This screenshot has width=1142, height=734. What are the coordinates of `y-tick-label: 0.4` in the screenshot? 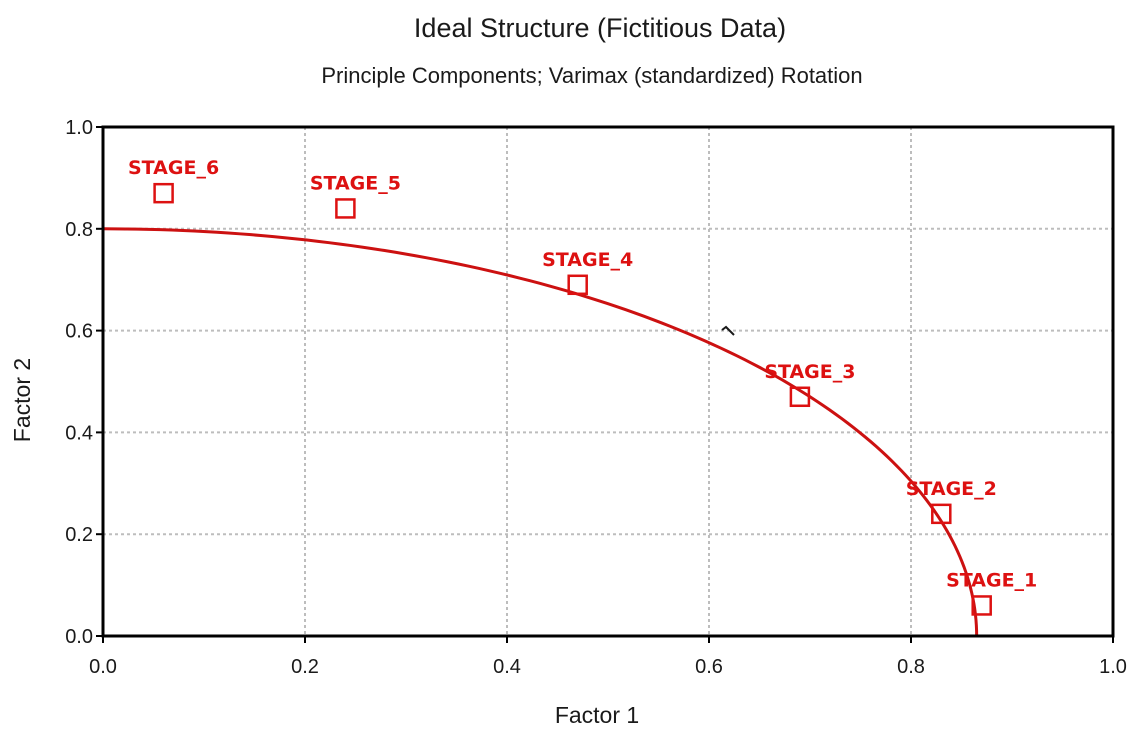 It's located at (79, 433).